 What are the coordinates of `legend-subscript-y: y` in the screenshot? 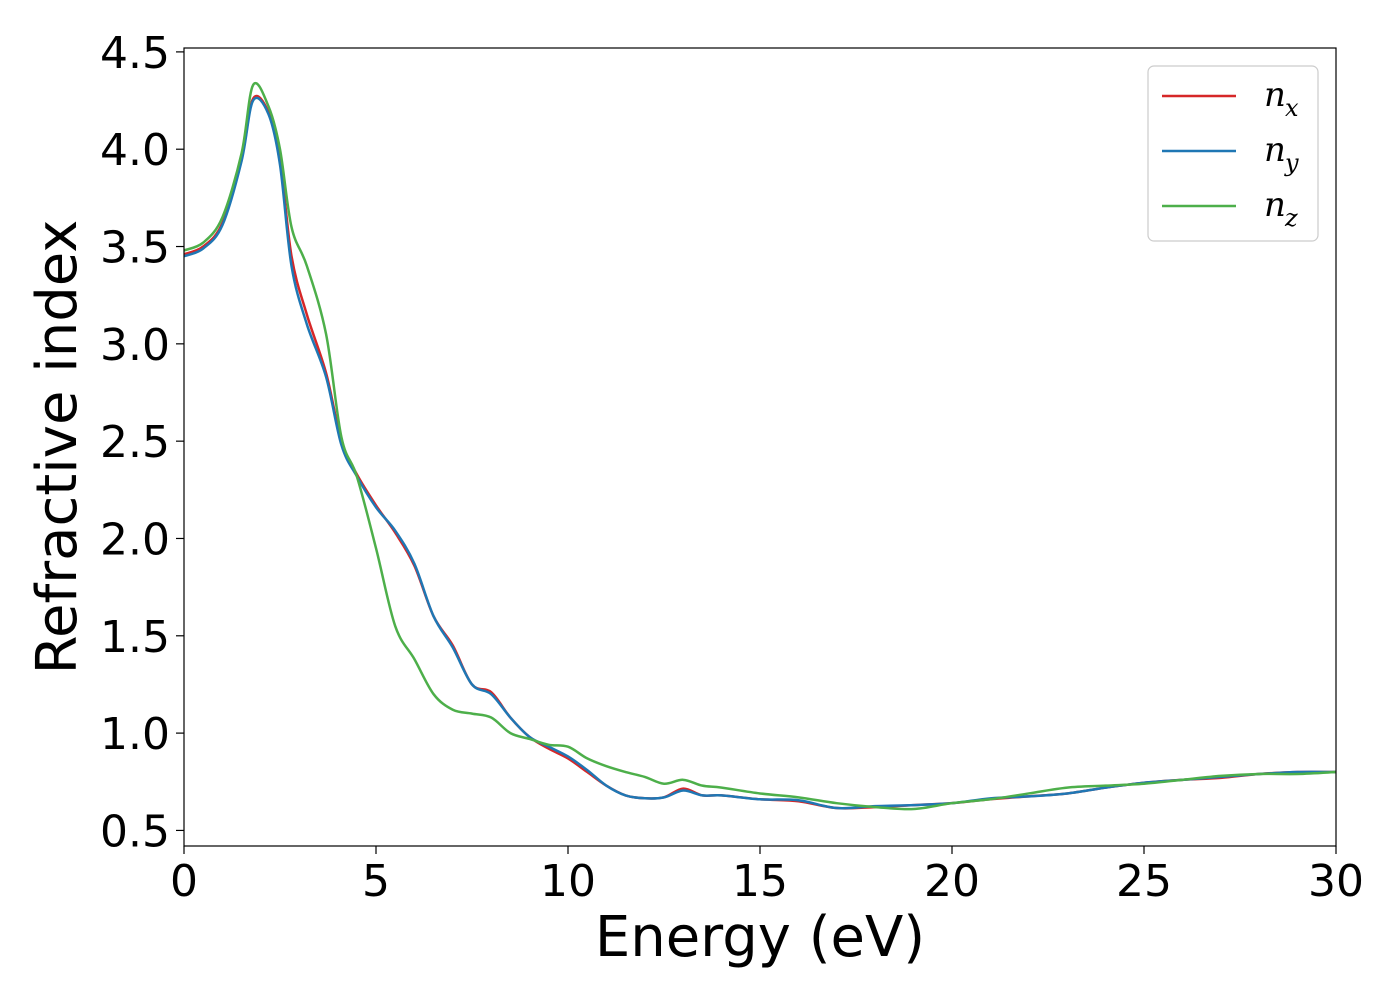 It's located at (1291, 163).